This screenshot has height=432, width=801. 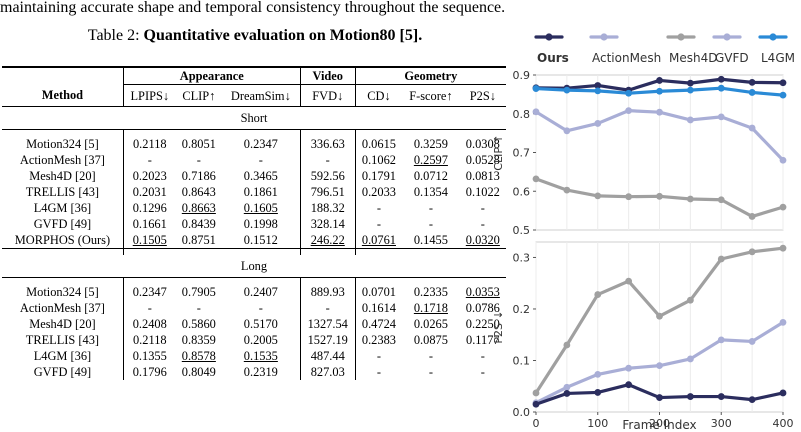 I want to click on value-cell: 0.8359, so click(x=199, y=340).